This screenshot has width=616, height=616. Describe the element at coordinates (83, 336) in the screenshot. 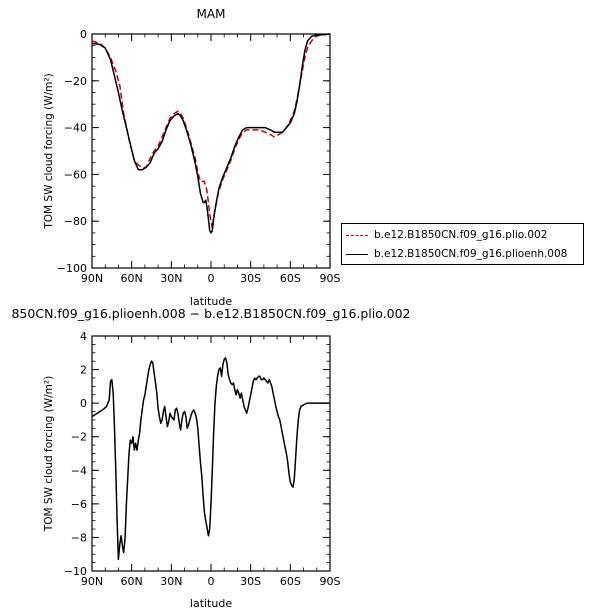

I see `y-tick-label: 4` at that location.